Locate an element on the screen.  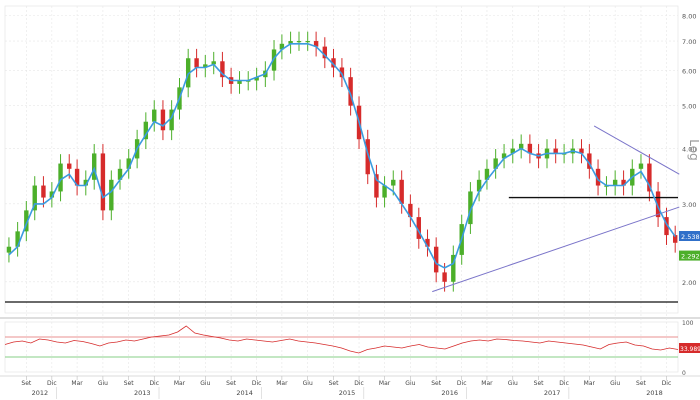
year-label: 2016 is located at coordinates (449, 393).